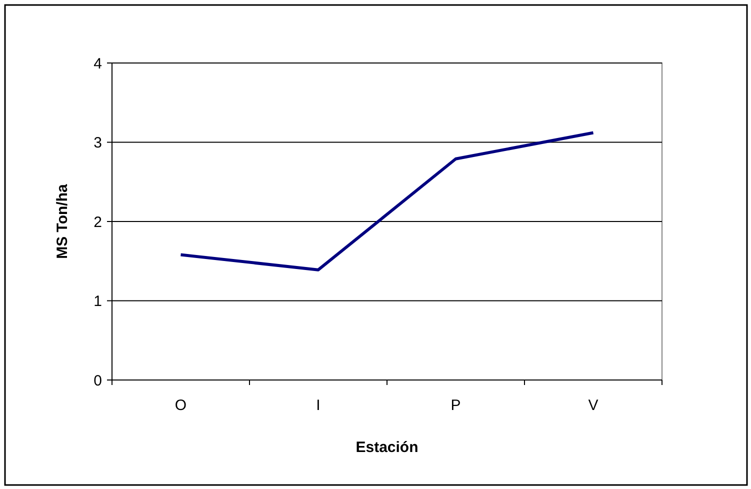 This screenshot has height=489, width=751. Describe the element at coordinates (62, 221) in the screenshot. I see `y-axis-title: MS Ton/ha` at that location.